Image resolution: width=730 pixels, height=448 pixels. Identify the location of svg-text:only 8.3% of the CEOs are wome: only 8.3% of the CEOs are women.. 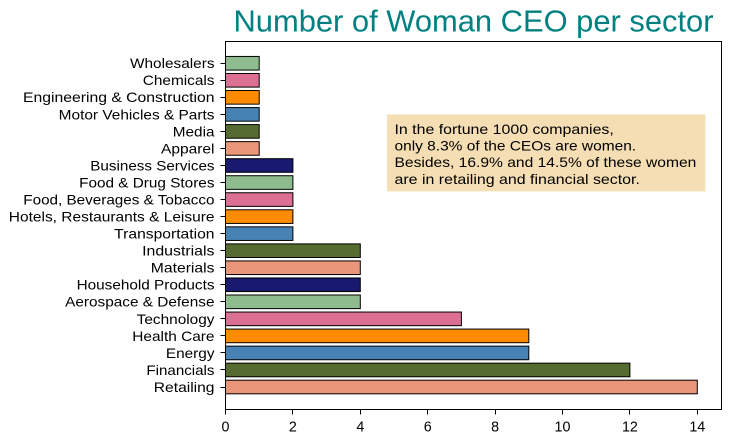
(516, 146).